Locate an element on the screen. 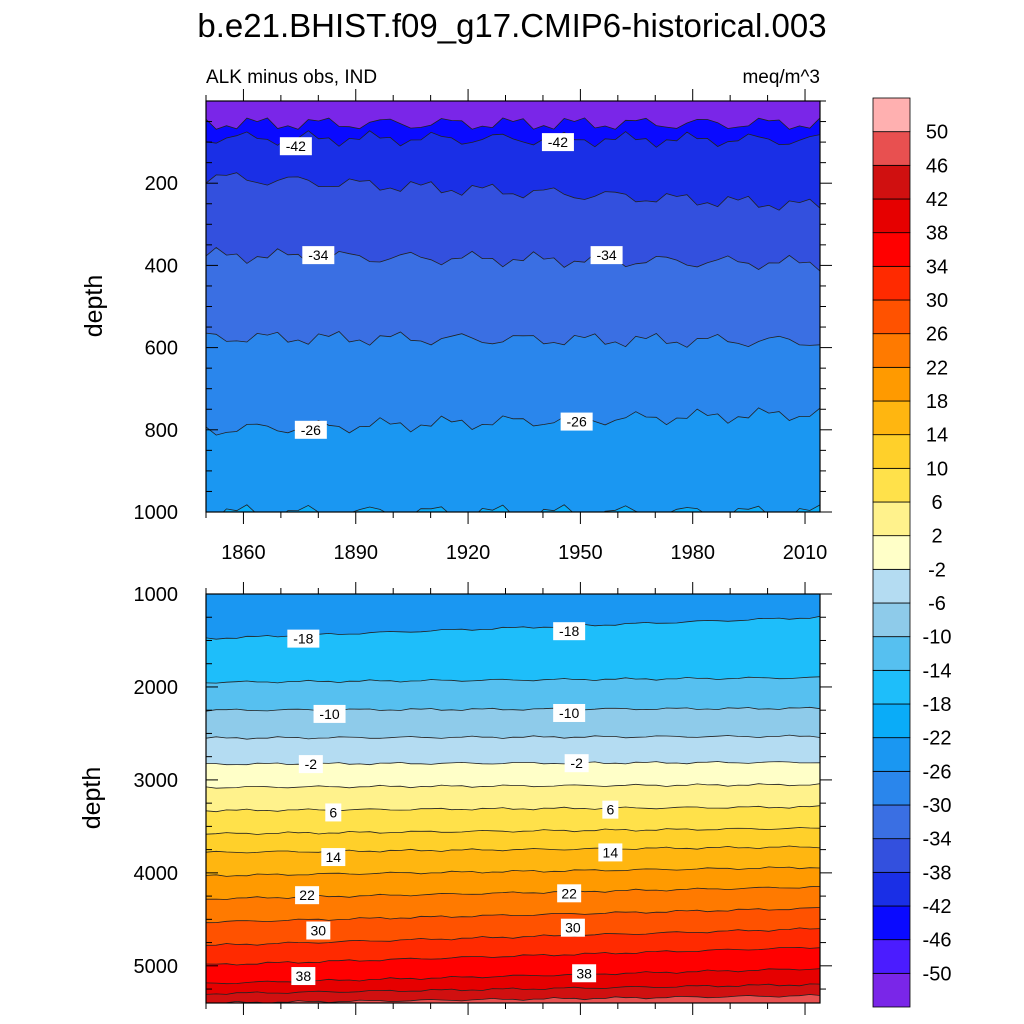 Image resolution: width=1024 pixels, height=1024 pixels. upper-y-tick-600: 600 is located at coordinates (161, 349).